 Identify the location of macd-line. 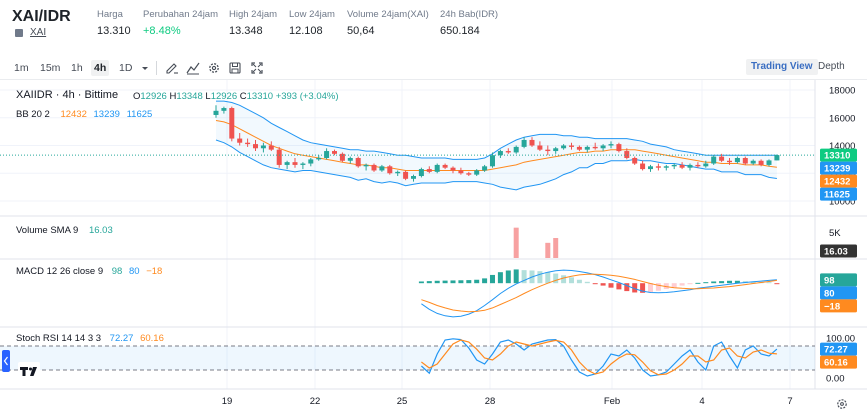
(599, 293).